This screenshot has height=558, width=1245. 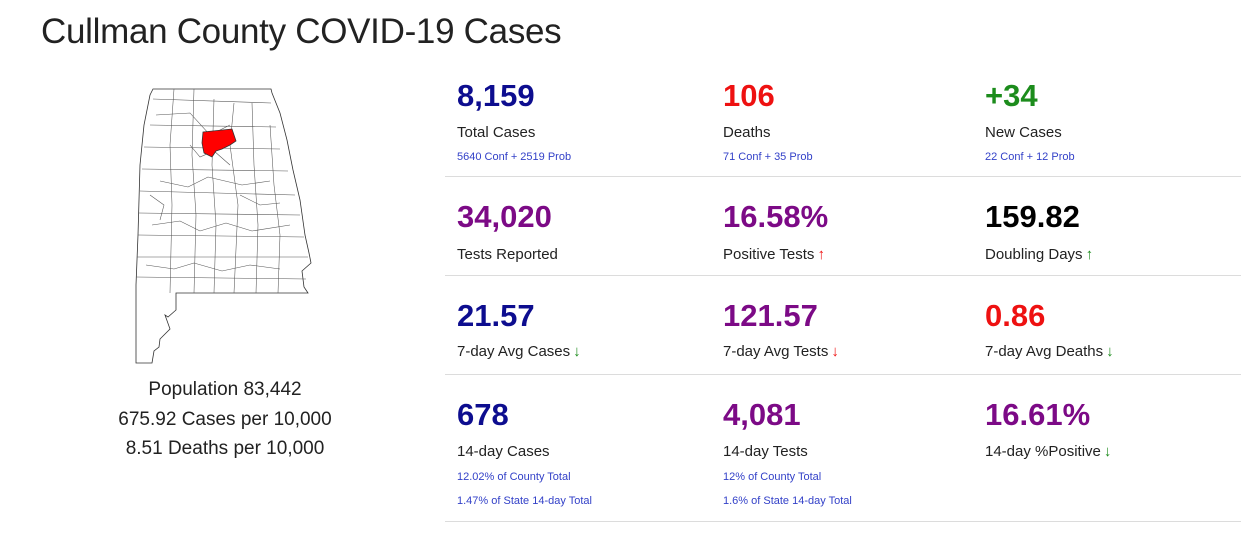 What do you see at coordinates (1023, 132) in the screenshot?
I see `stat-label: New Cases` at bounding box center [1023, 132].